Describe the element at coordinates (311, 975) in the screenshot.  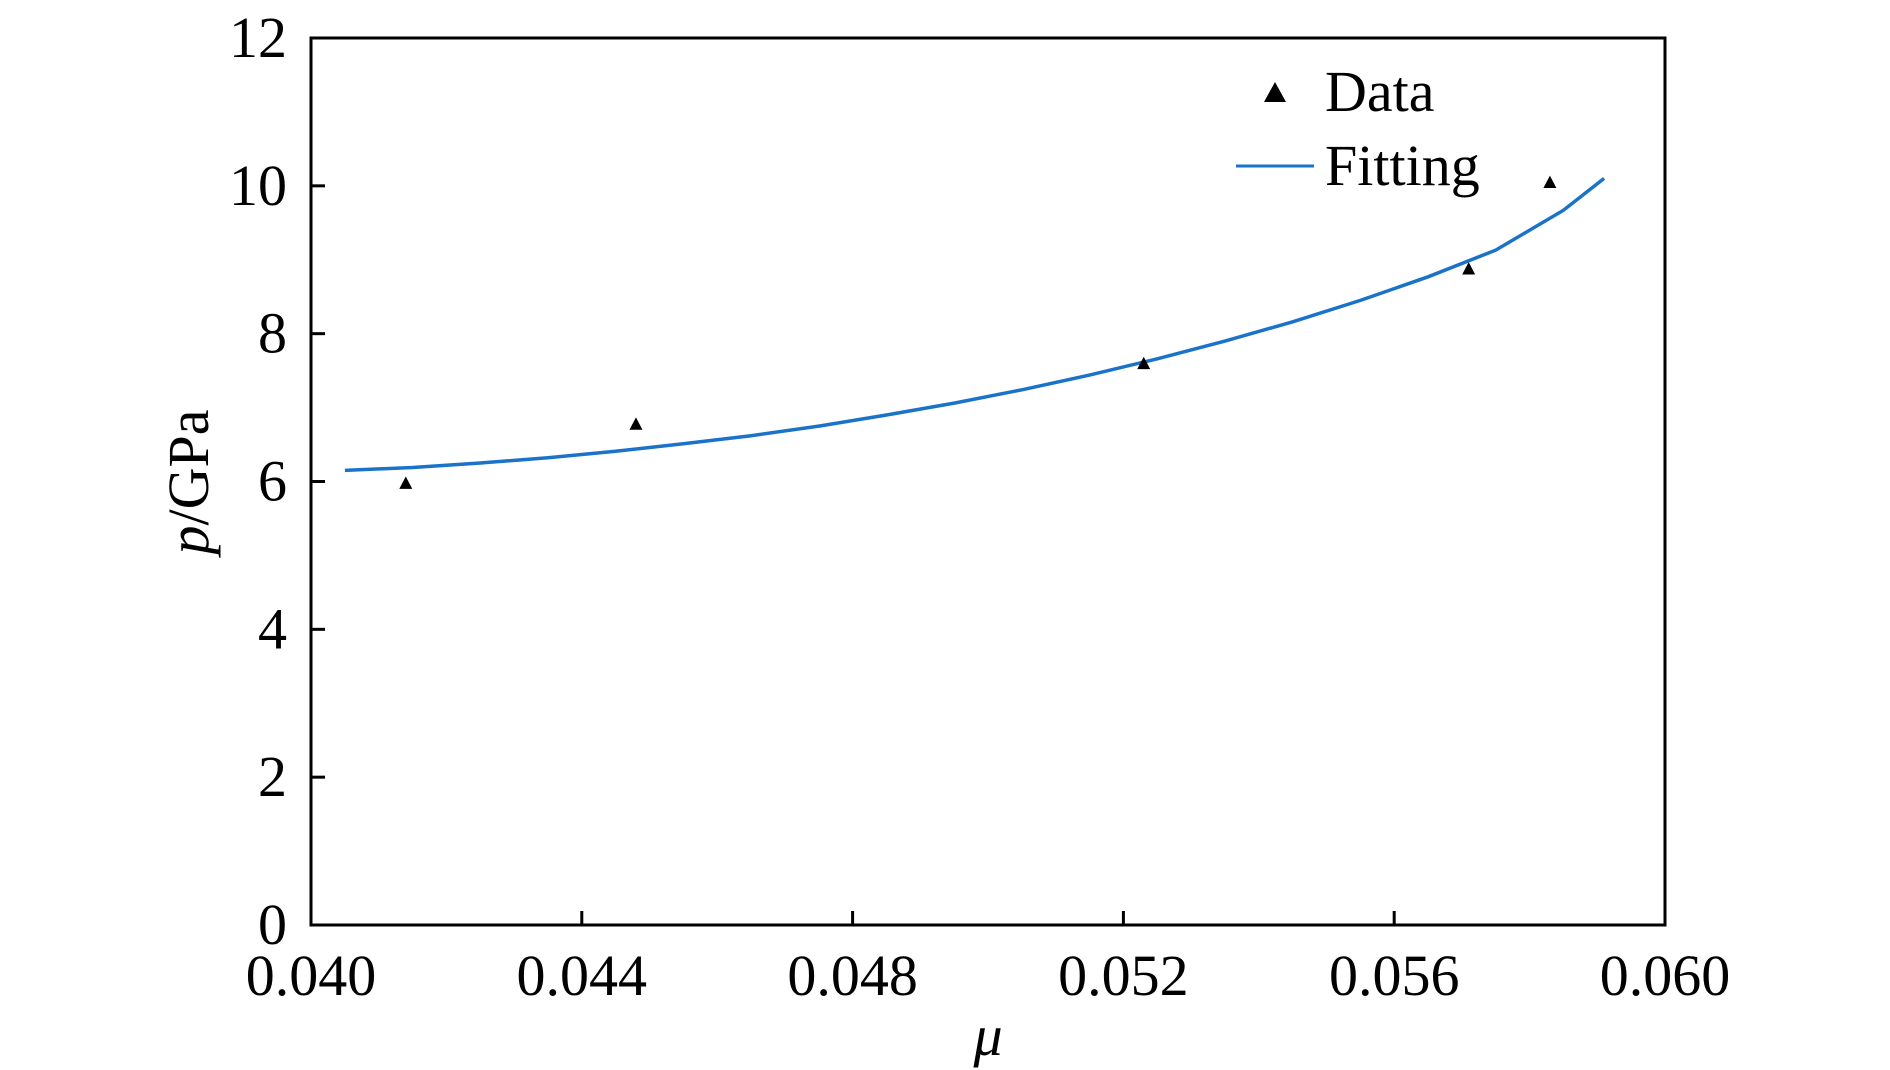
I see `x-tick-label: 0.040` at that location.